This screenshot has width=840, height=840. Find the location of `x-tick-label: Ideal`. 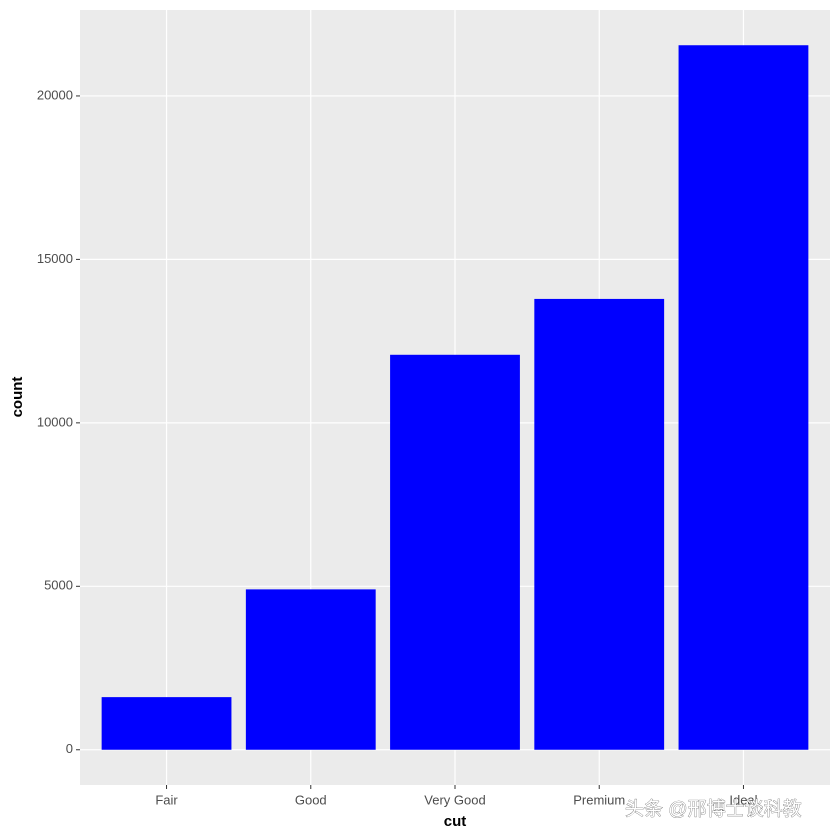

x-tick-label: Ideal is located at coordinates (743, 799).